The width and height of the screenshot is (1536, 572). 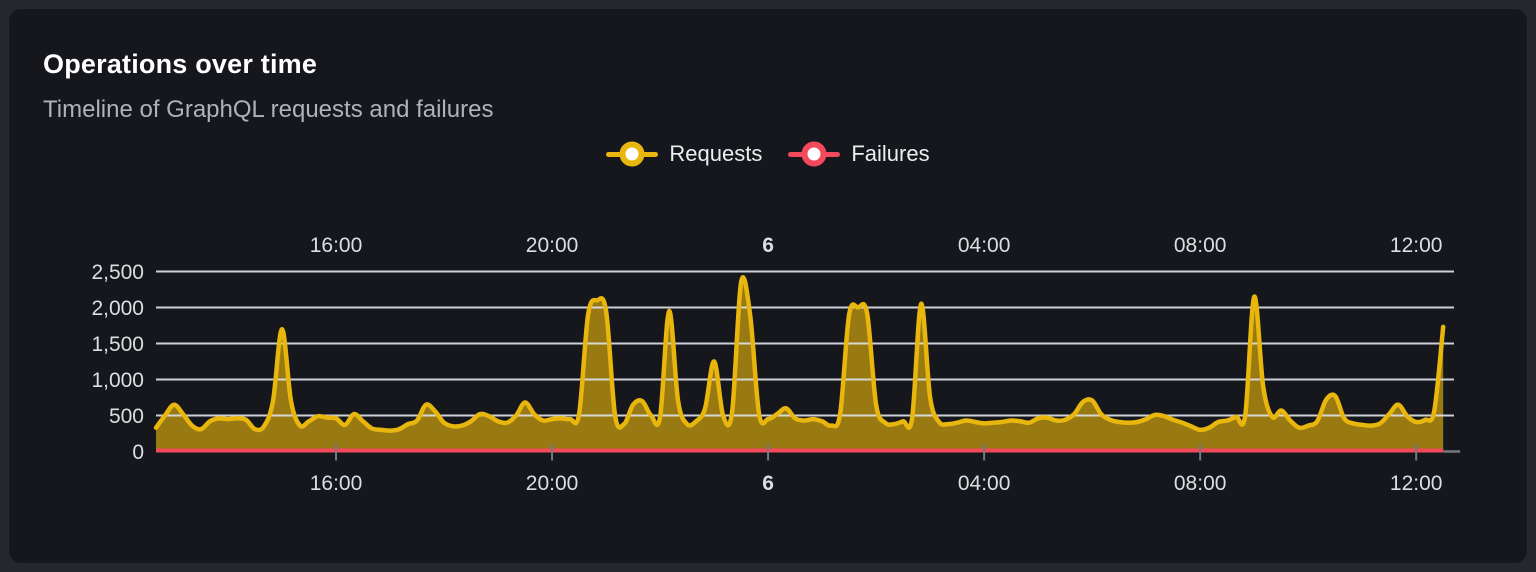 I want to click on x-axis-label-bottom: 16:00, so click(x=336, y=483).